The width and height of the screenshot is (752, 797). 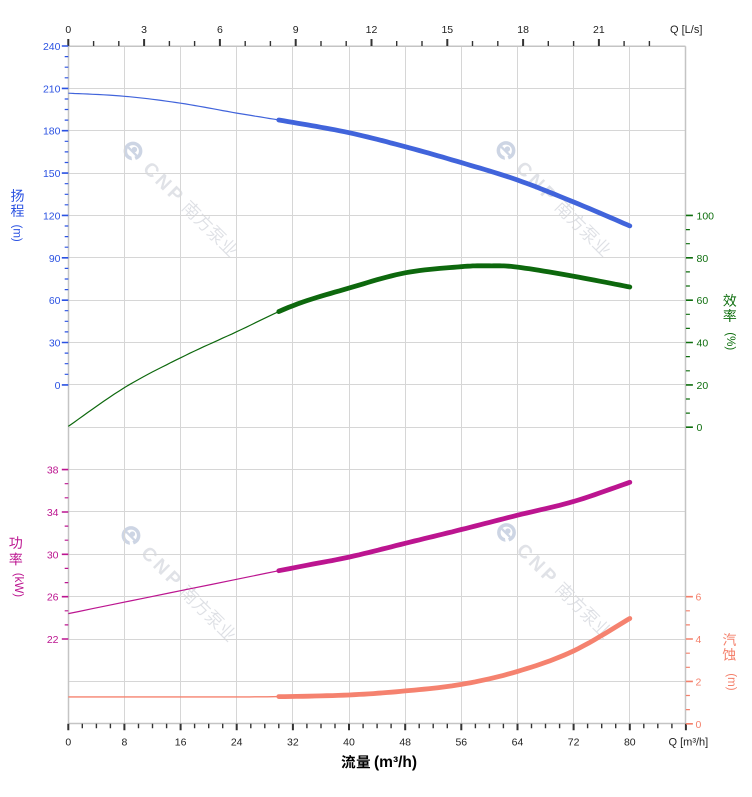 What do you see at coordinates (703, 386) in the screenshot?
I see `svg-text: 20` at bounding box center [703, 386].